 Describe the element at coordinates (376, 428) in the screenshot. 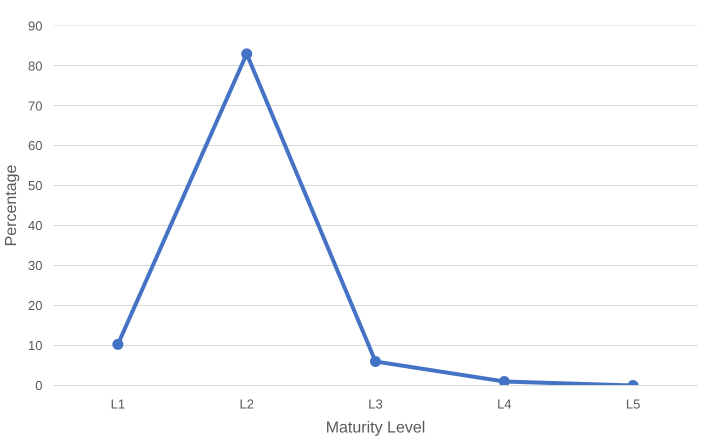

I see `x-axis-title: Maturity Level` at that location.